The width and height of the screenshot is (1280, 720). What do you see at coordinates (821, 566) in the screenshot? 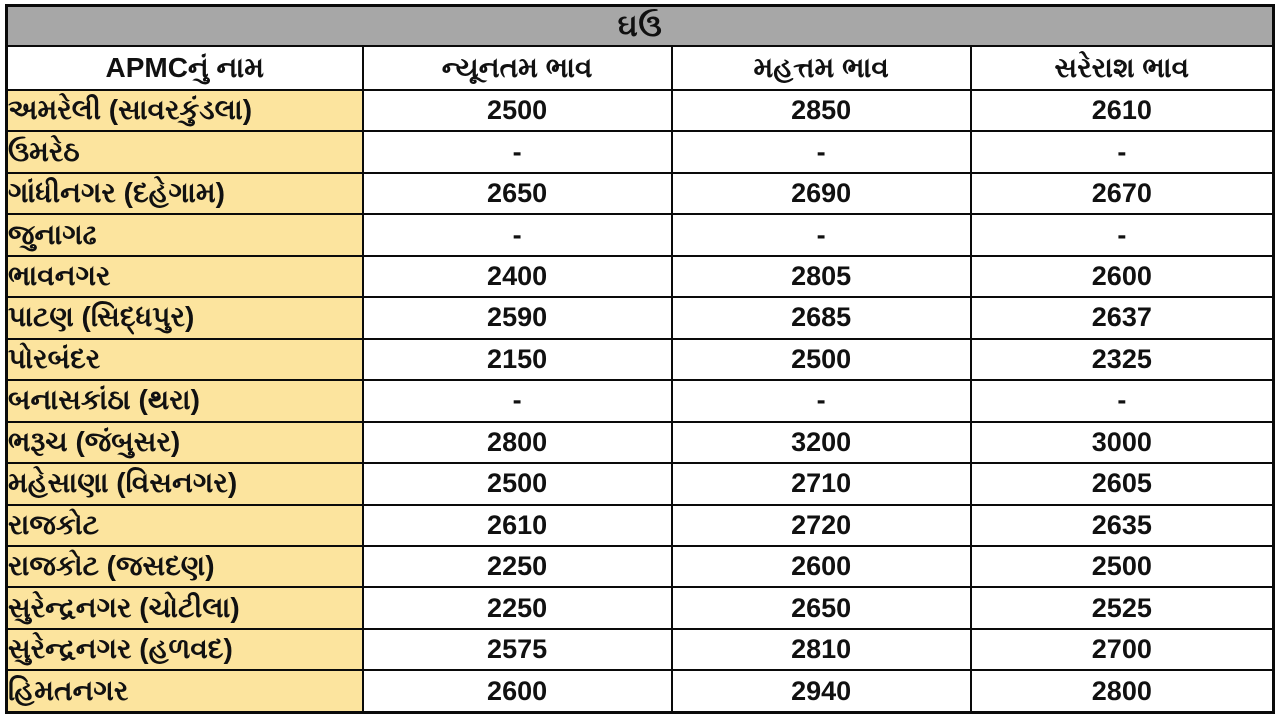
I see `max-price-cell: 2600` at bounding box center [821, 566].